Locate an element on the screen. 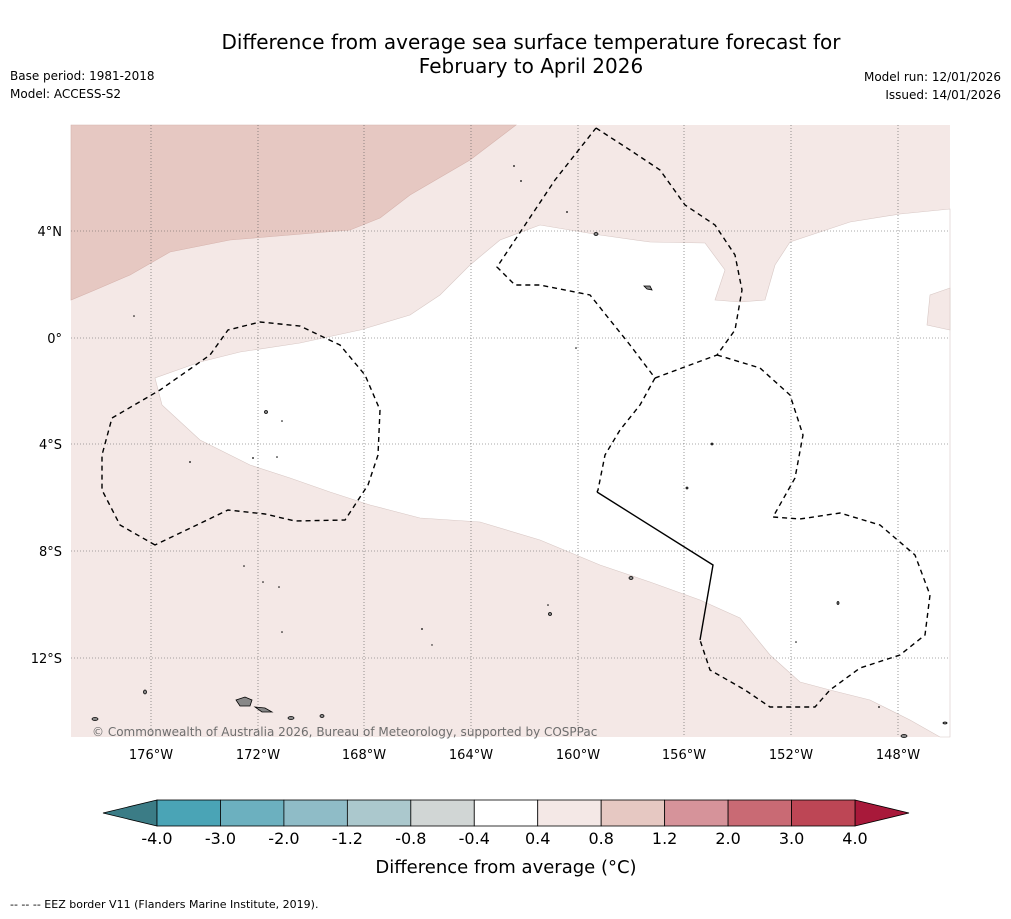 This screenshot has height=919, width=1011. colorbar-cells is located at coordinates (506, 813).